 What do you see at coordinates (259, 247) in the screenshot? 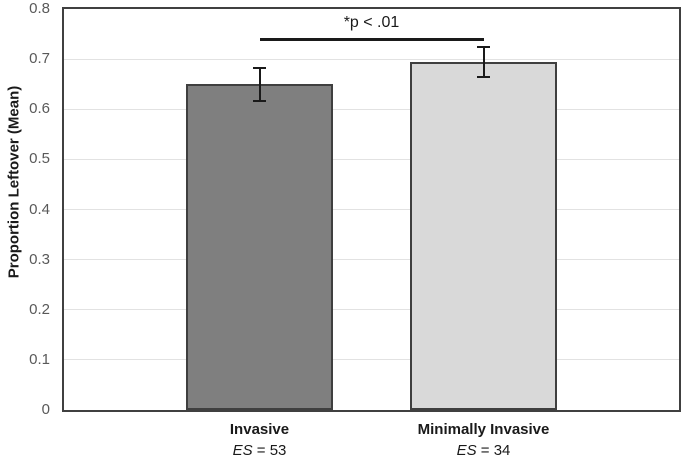
I see `bar-invasive` at bounding box center [259, 247].